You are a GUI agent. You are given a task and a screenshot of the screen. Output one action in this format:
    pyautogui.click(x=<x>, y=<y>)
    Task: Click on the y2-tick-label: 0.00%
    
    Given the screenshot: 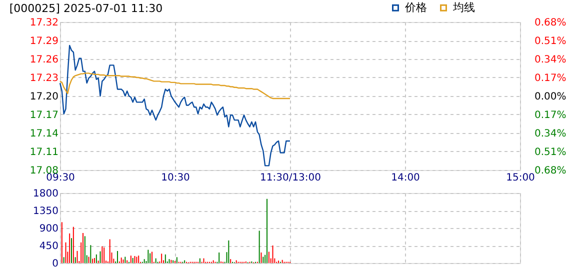 What is the action you would take?
    pyautogui.click(x=550, y=97)
    